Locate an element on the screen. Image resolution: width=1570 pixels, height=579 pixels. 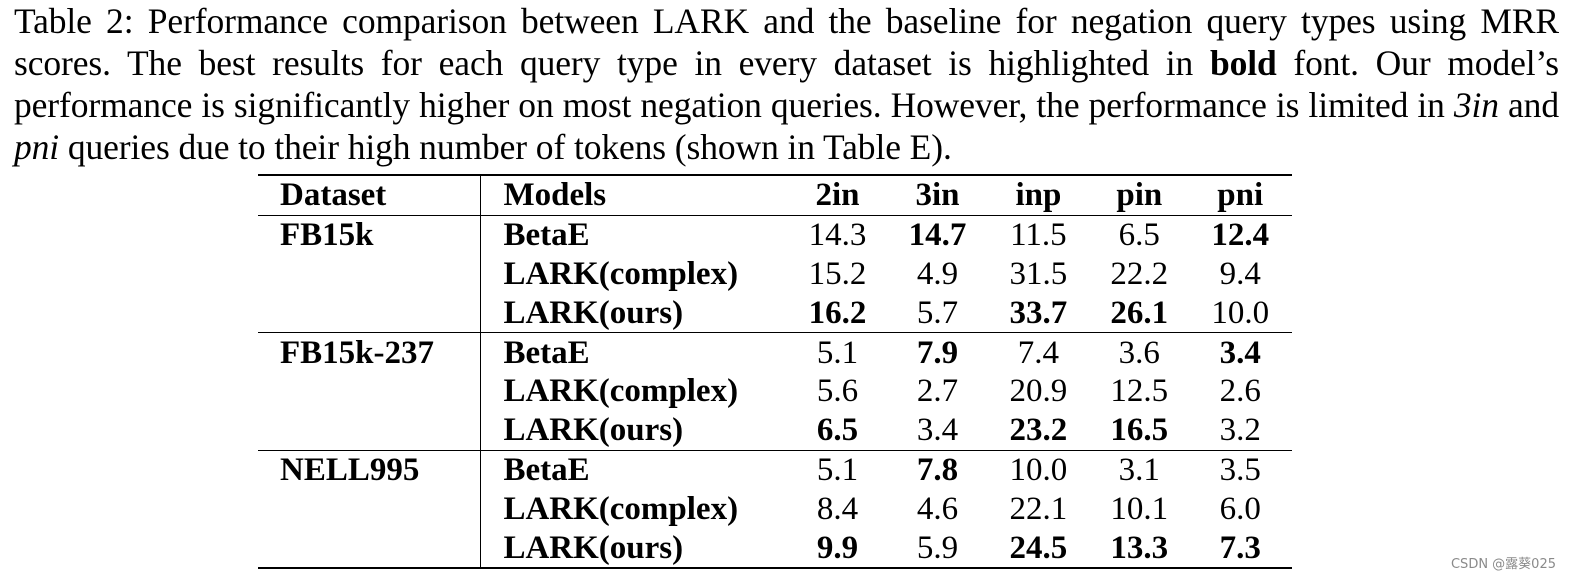
score-2in: 14.3 is located at coordinates (837, 234).